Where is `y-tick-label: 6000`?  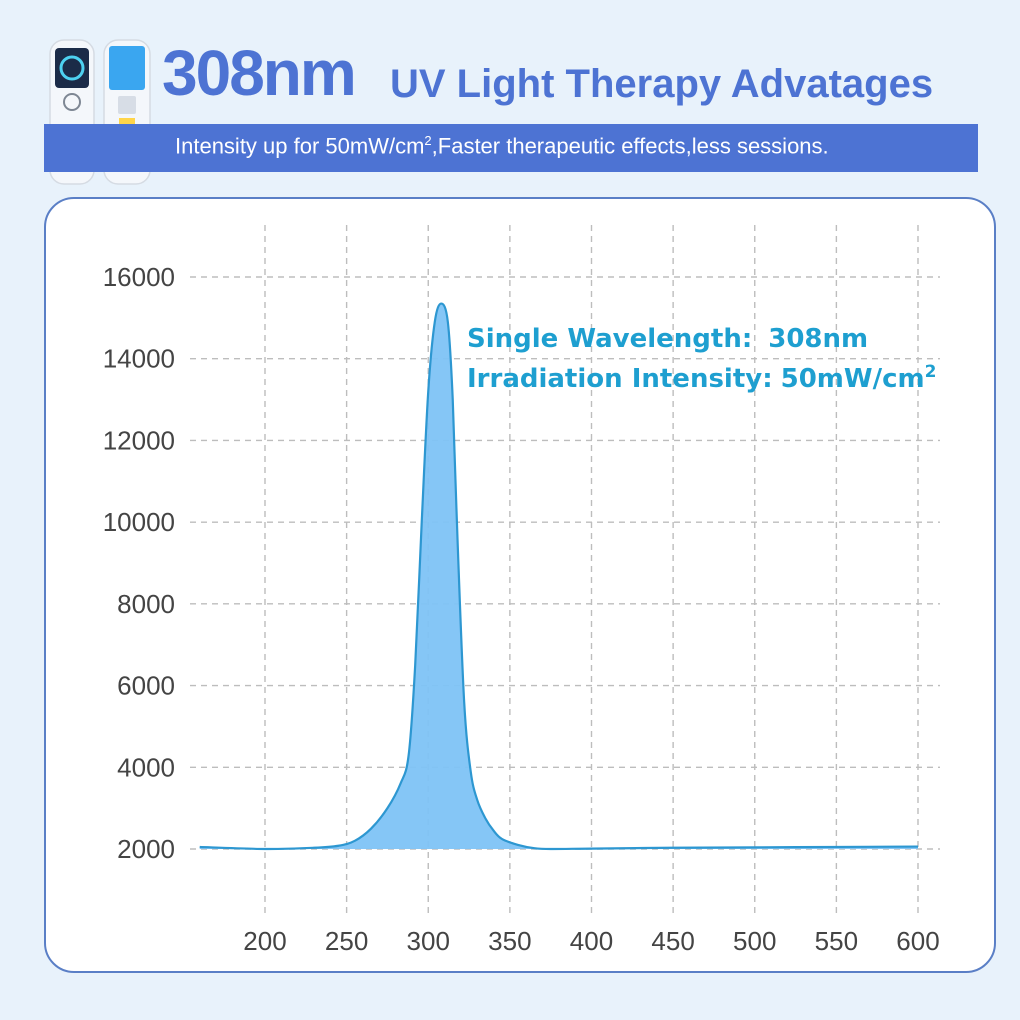 y-tick-label: 6000 is located at coordinates (146, 686).